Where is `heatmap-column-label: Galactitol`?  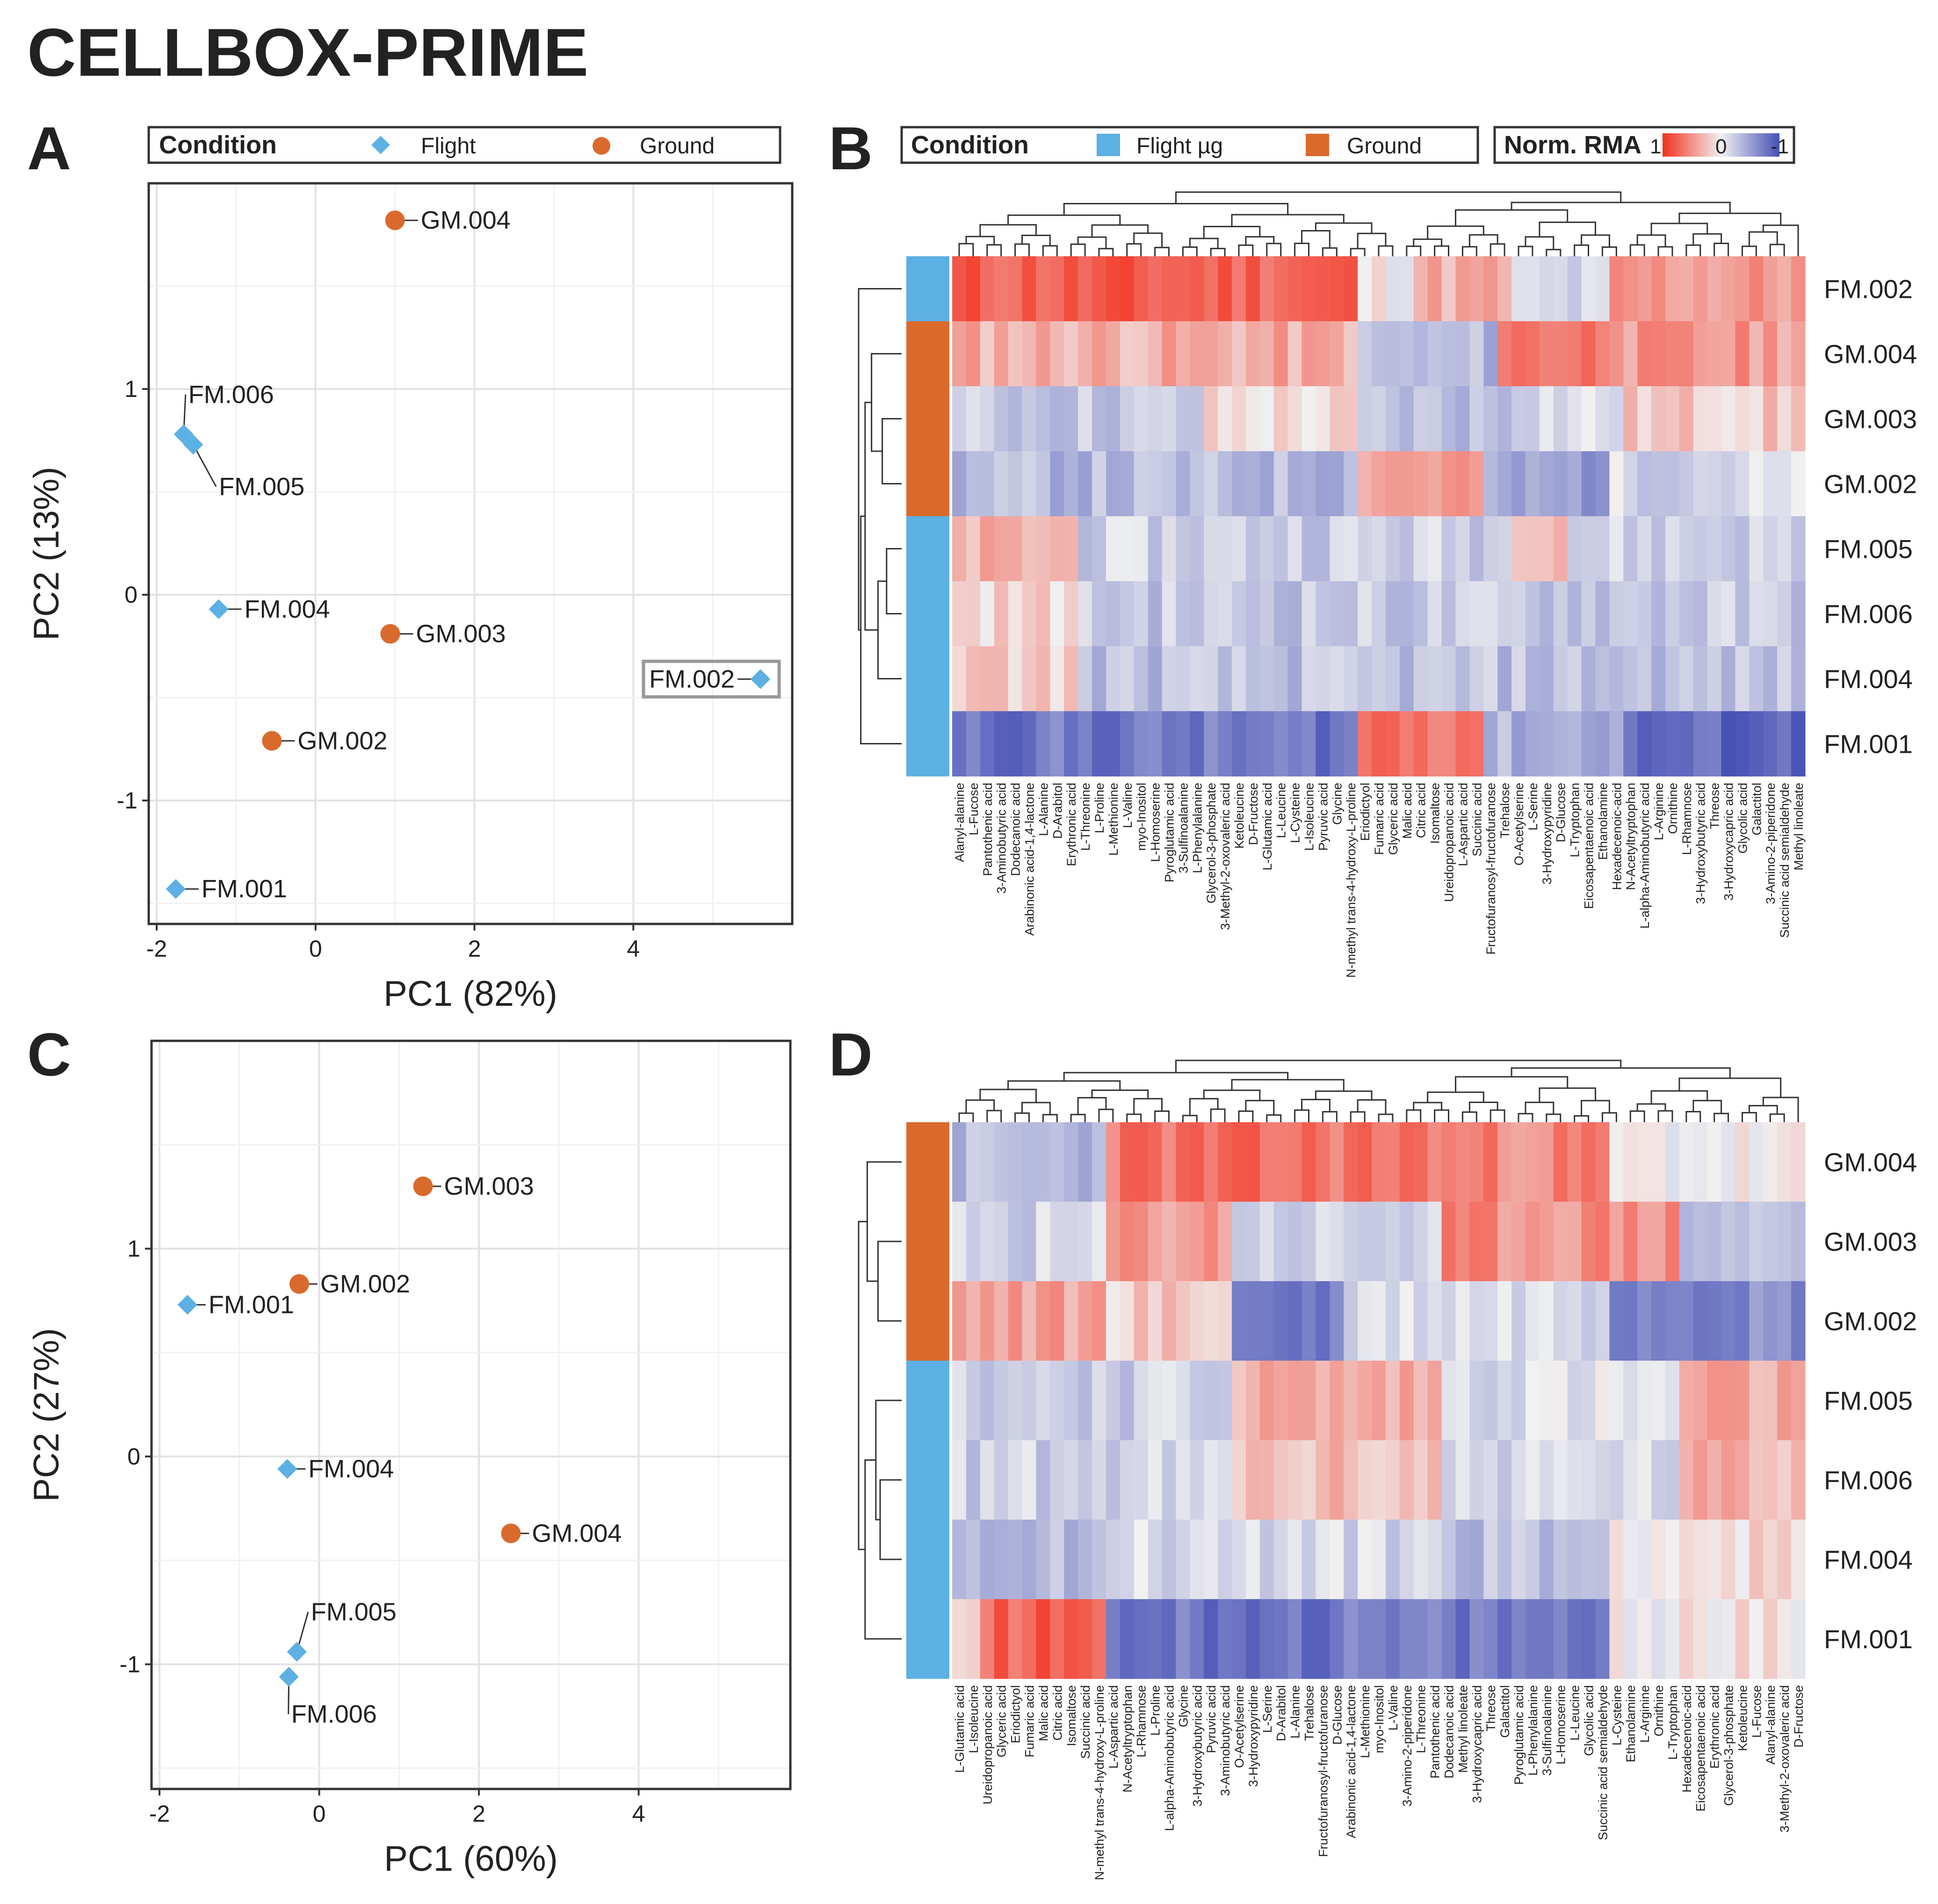
heatmap-column-label: Galactitol is located at coordinates (1757, 809).